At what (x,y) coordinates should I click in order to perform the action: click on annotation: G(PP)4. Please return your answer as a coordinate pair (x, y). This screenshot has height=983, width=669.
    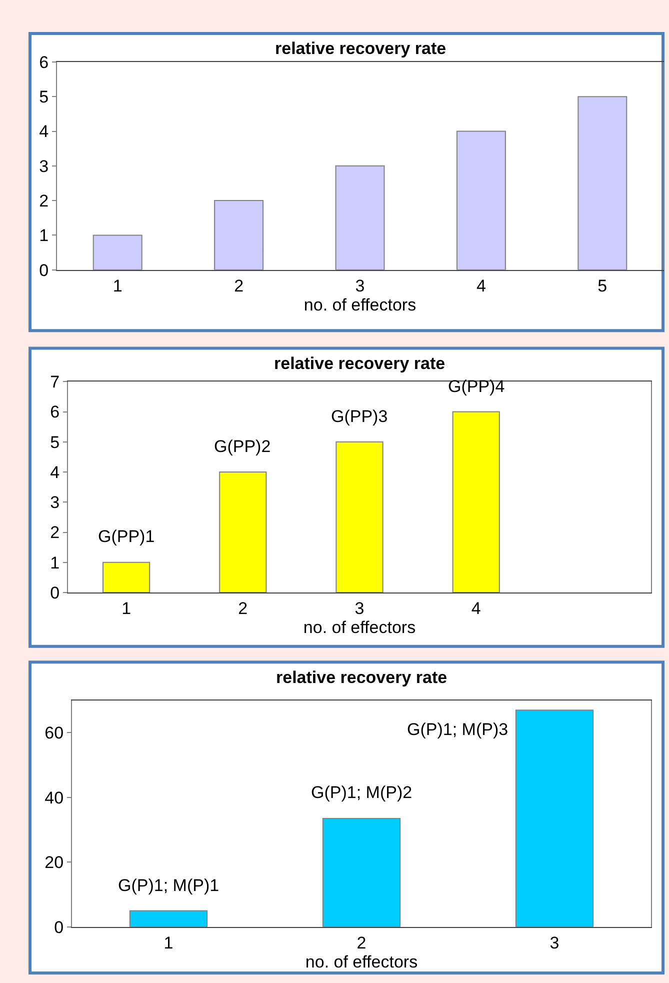
    Looking at the image, I should click on (476, 386).